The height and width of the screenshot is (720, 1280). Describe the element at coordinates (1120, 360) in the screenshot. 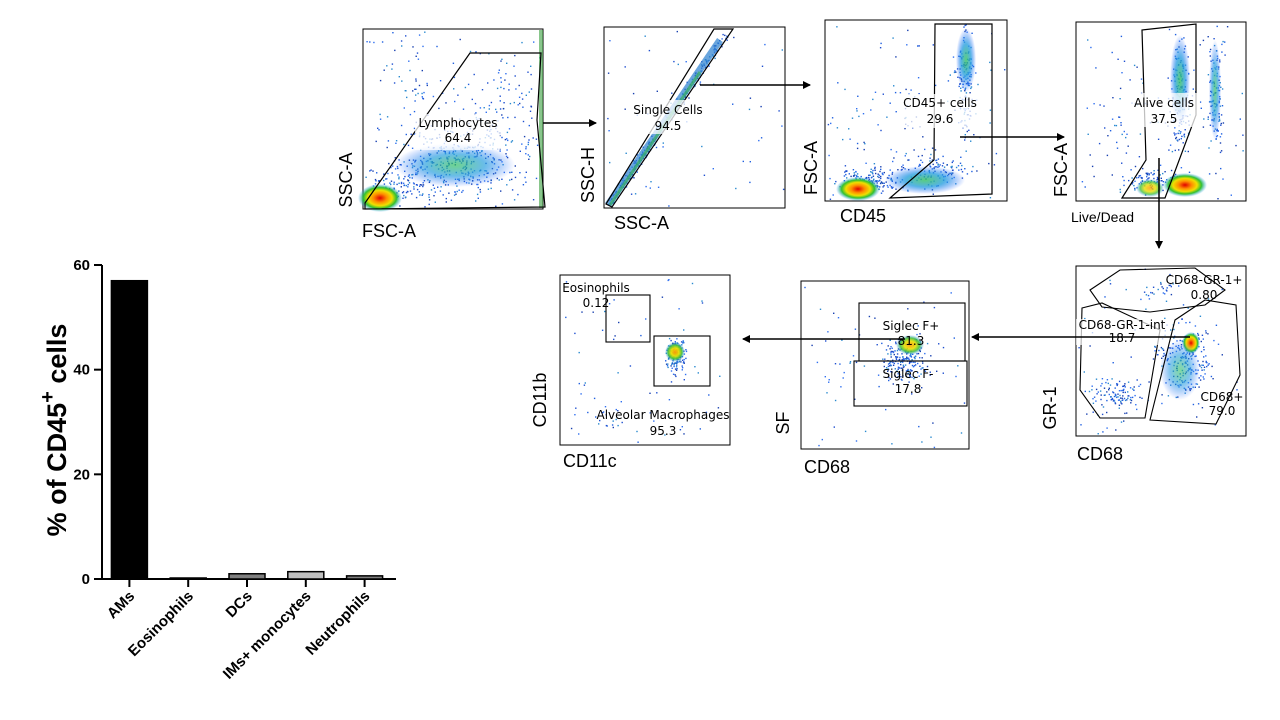

I see `cd68-gr1-int-gate` at that location.